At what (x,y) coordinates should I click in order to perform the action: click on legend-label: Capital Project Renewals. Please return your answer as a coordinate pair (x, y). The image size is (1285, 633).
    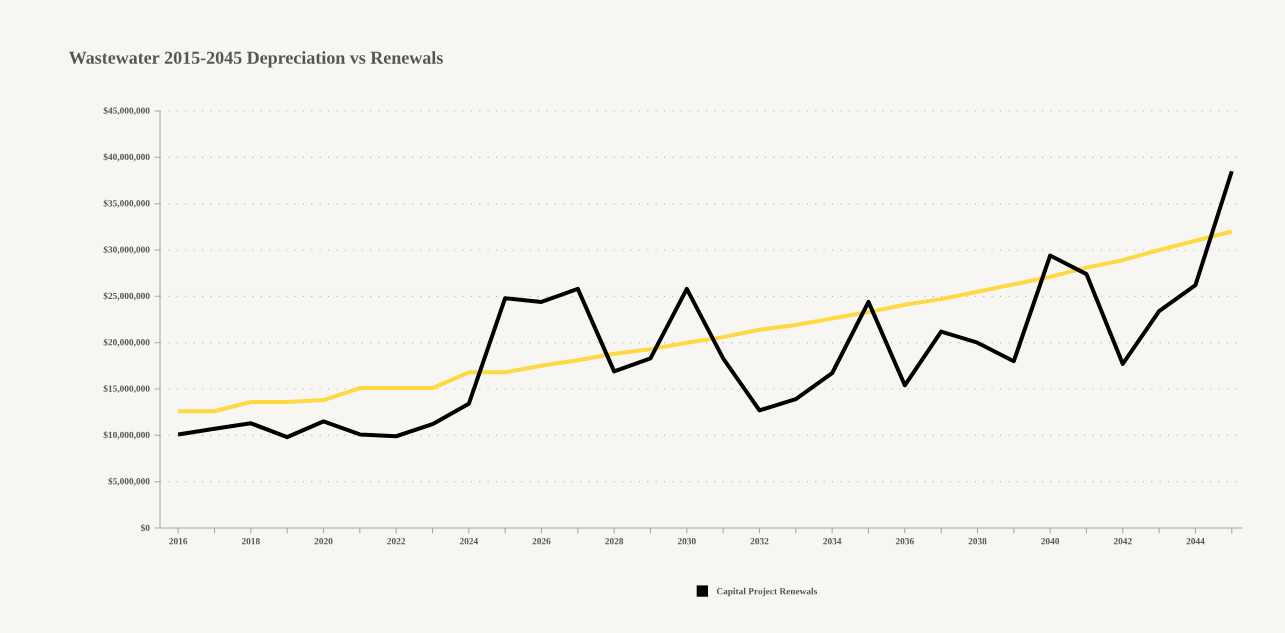
    Looking at the image, I should click on (767, 592).